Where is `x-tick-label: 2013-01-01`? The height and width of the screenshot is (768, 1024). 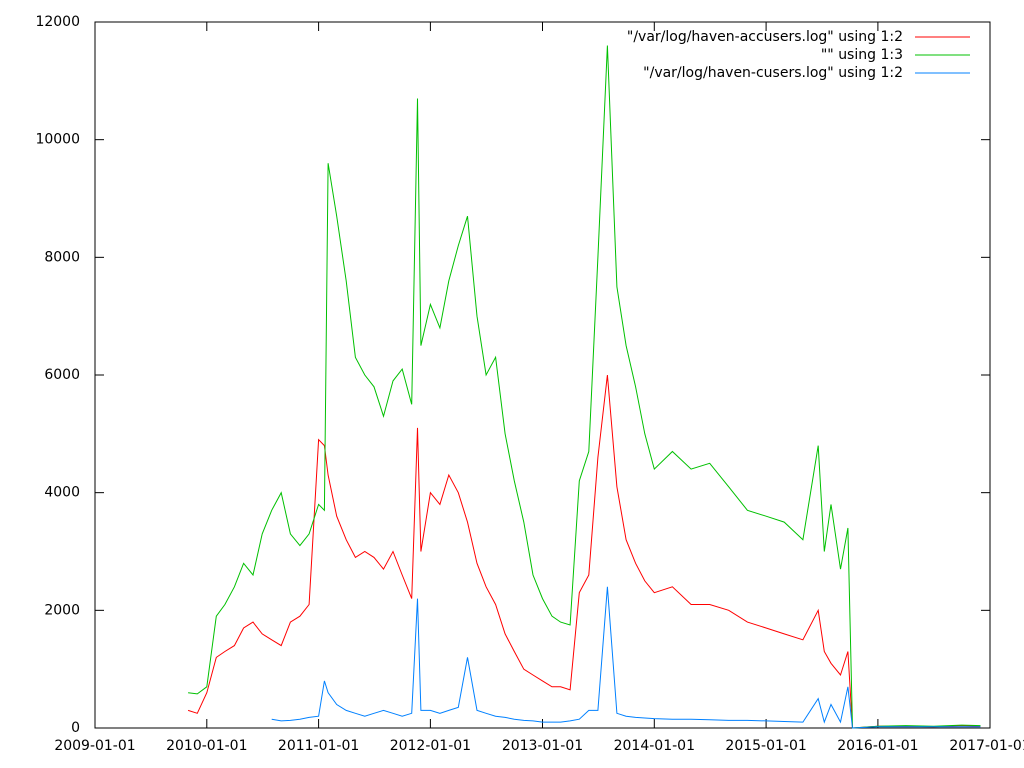 x-tick-label: 2013-01-01 is located at coordinates (542, 746).